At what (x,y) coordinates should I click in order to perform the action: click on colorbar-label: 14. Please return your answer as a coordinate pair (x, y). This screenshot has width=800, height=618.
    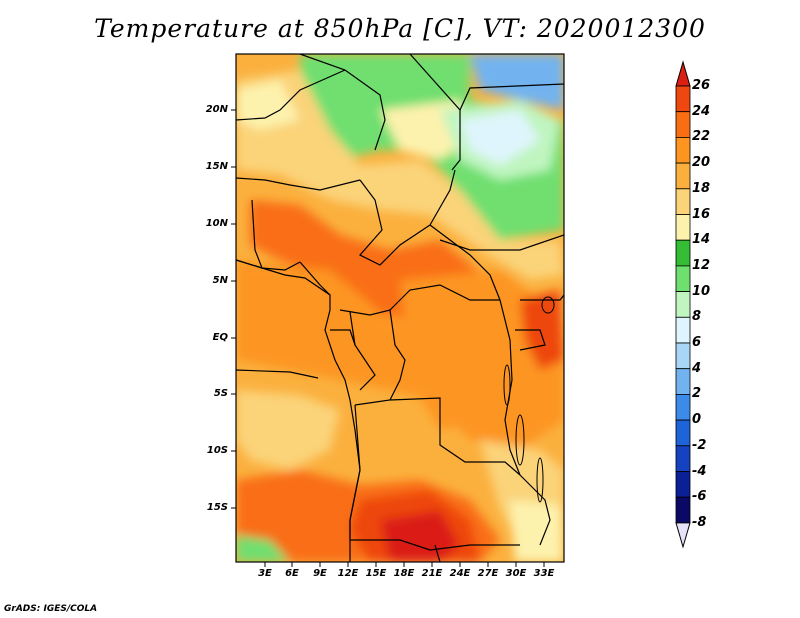
    Looking at the image, I should click on (701, 240).